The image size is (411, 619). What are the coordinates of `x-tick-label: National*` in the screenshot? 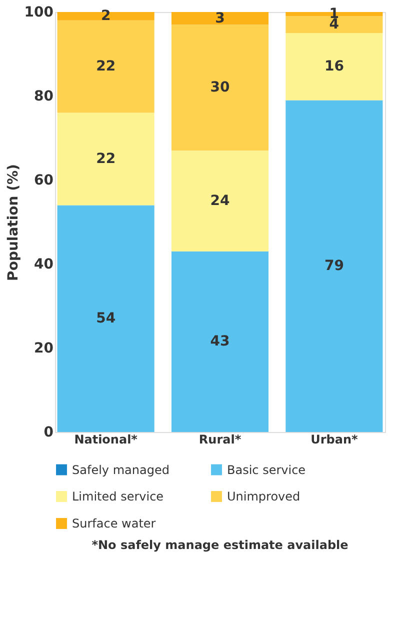 It's located at (106, 439).